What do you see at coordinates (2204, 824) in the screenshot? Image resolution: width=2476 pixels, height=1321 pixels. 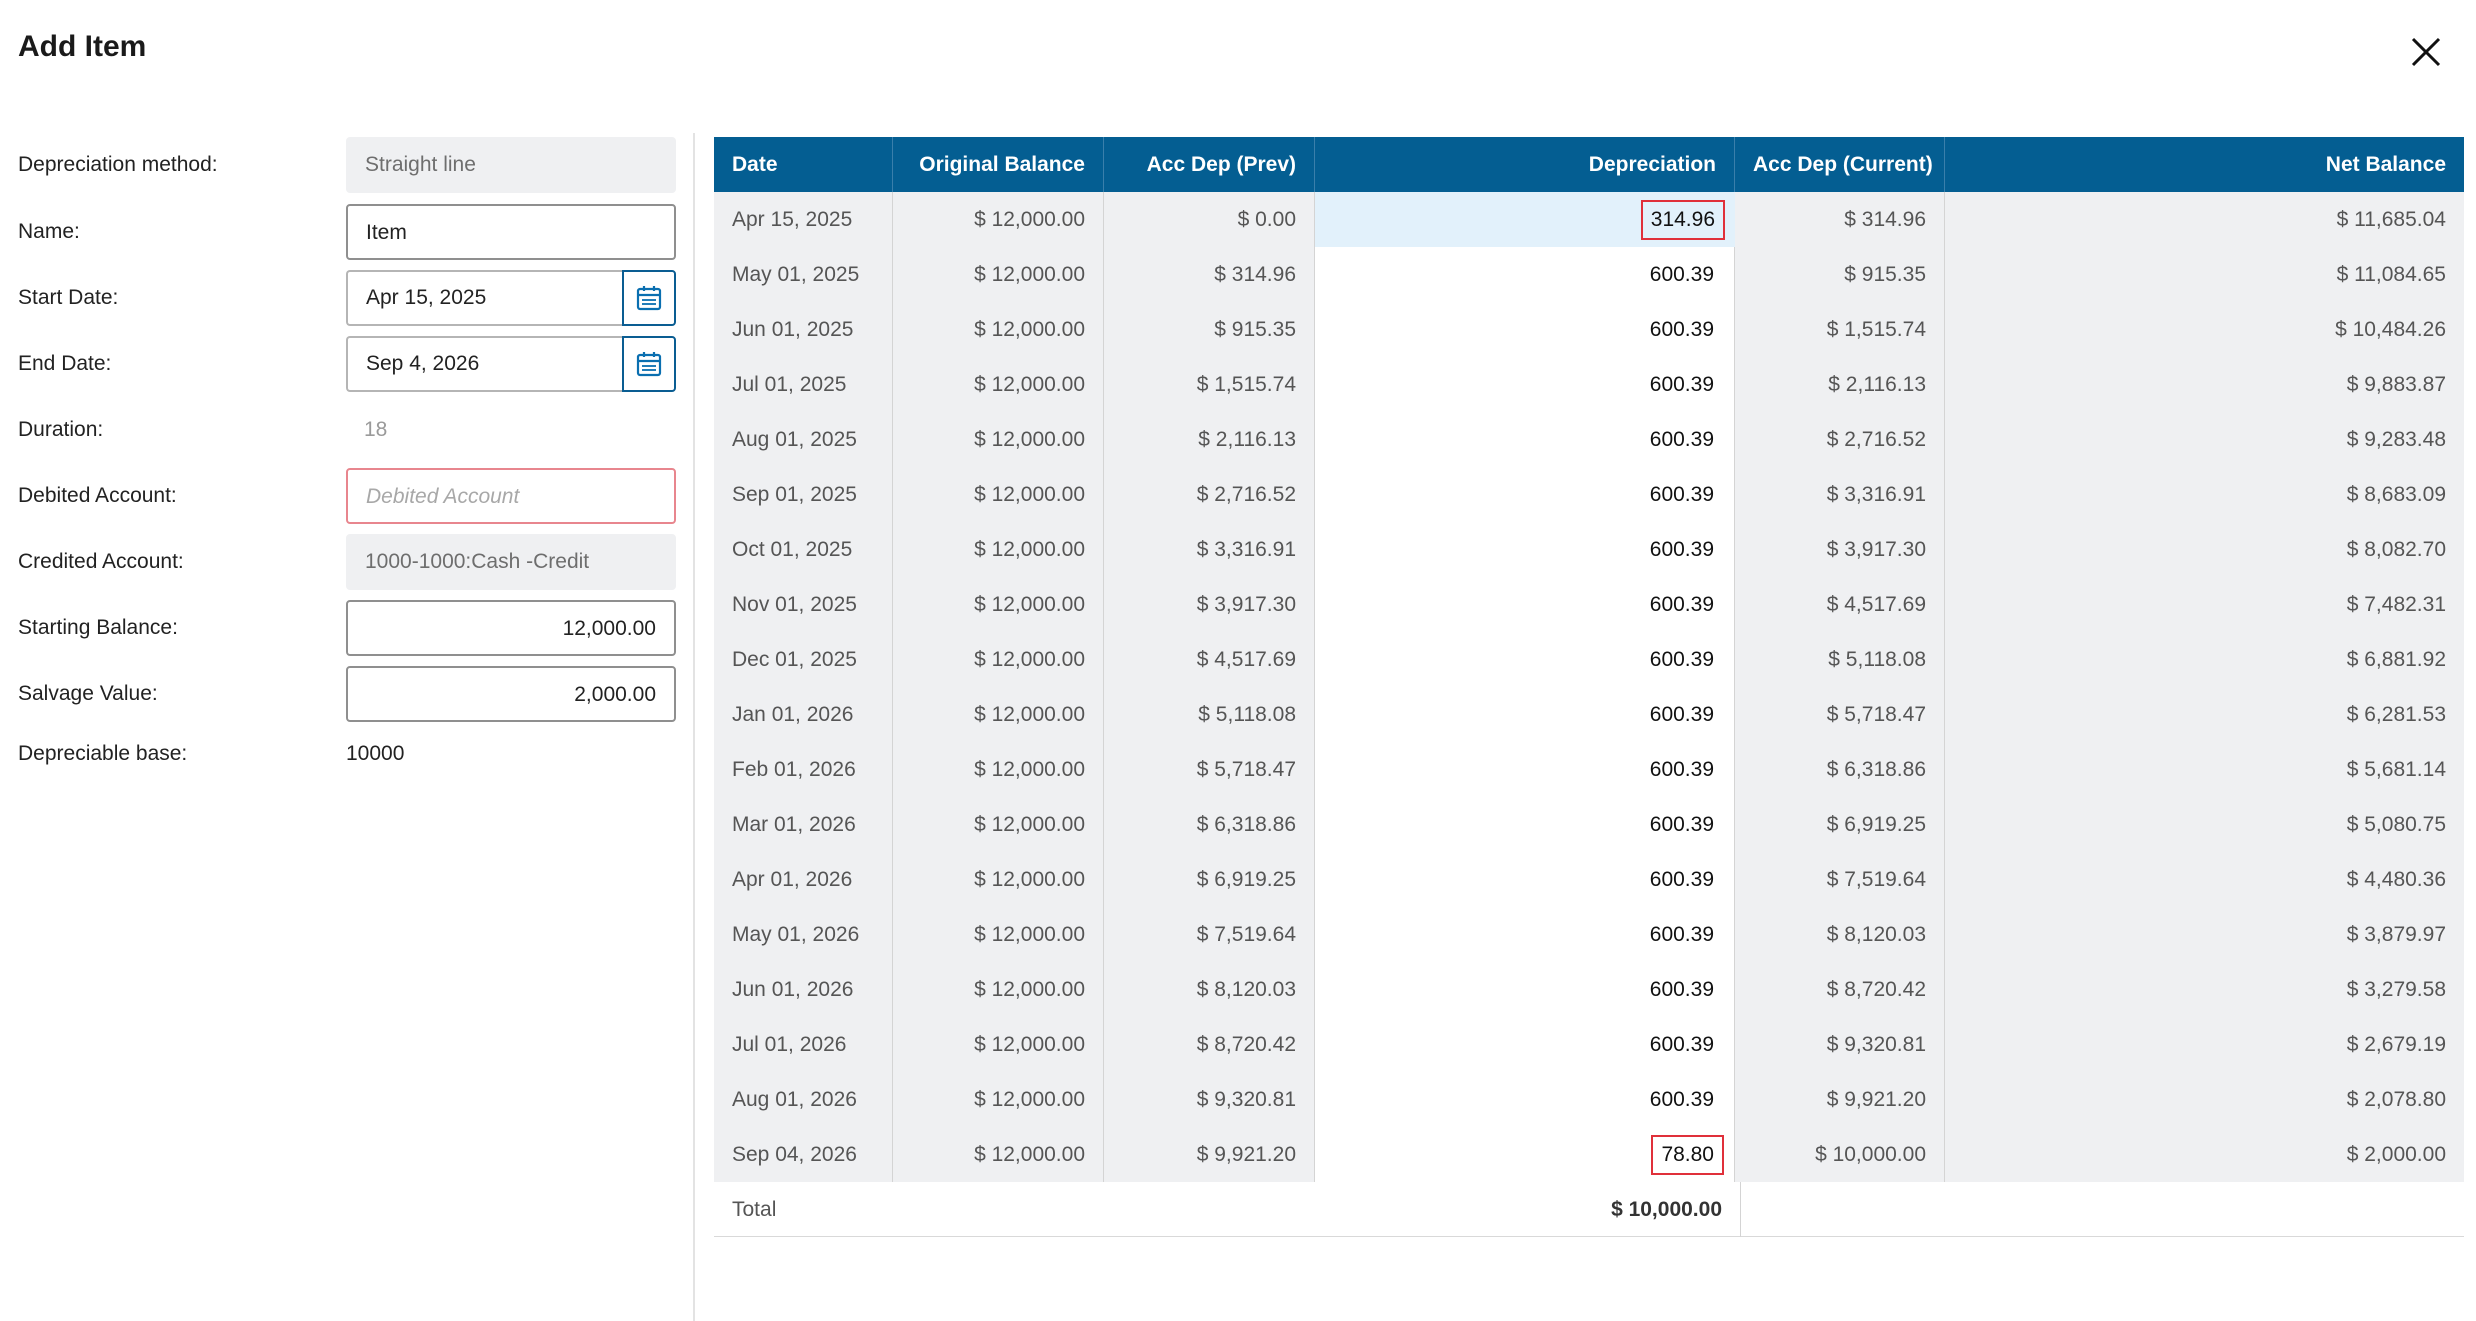 I see `cell-net-balance: $ 5,080.75` at bounding box center [2204, 824].